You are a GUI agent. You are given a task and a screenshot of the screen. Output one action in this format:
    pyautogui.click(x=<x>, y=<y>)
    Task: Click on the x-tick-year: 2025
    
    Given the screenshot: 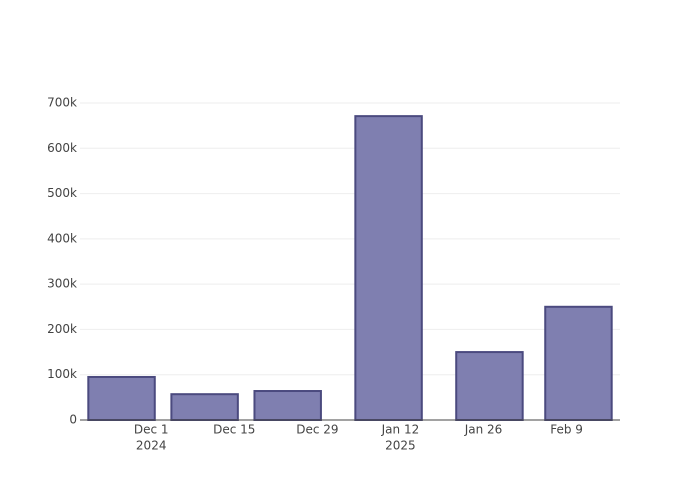 What is the action you would take?
    pyautogui.click(x=400, y=446)
    